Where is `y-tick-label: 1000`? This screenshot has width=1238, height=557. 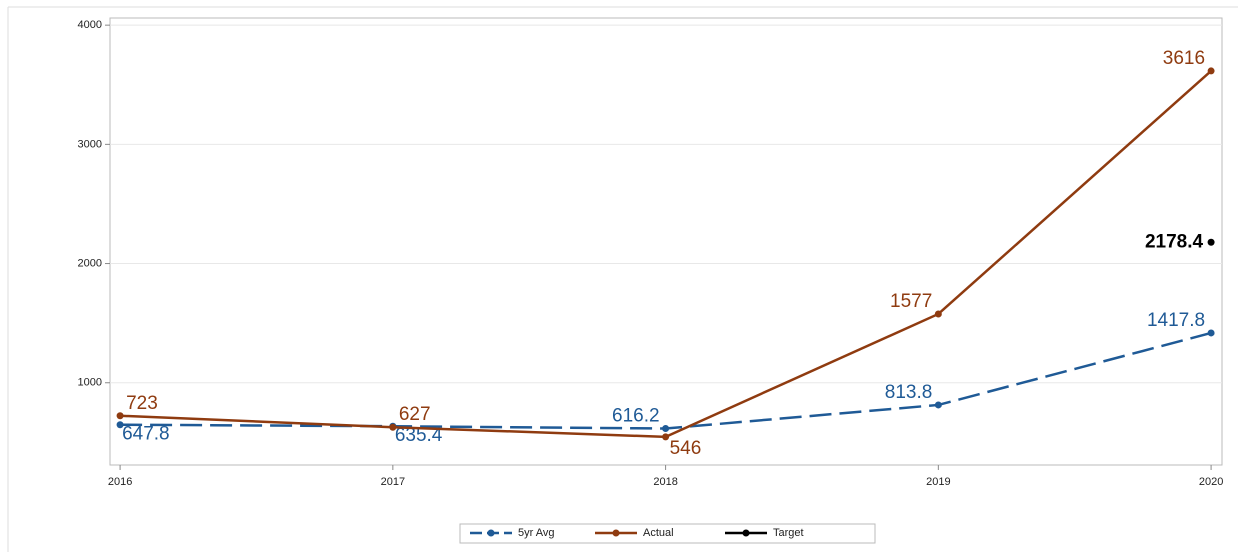
y-tick-label: 1000 is located at coordinates (90, 383).